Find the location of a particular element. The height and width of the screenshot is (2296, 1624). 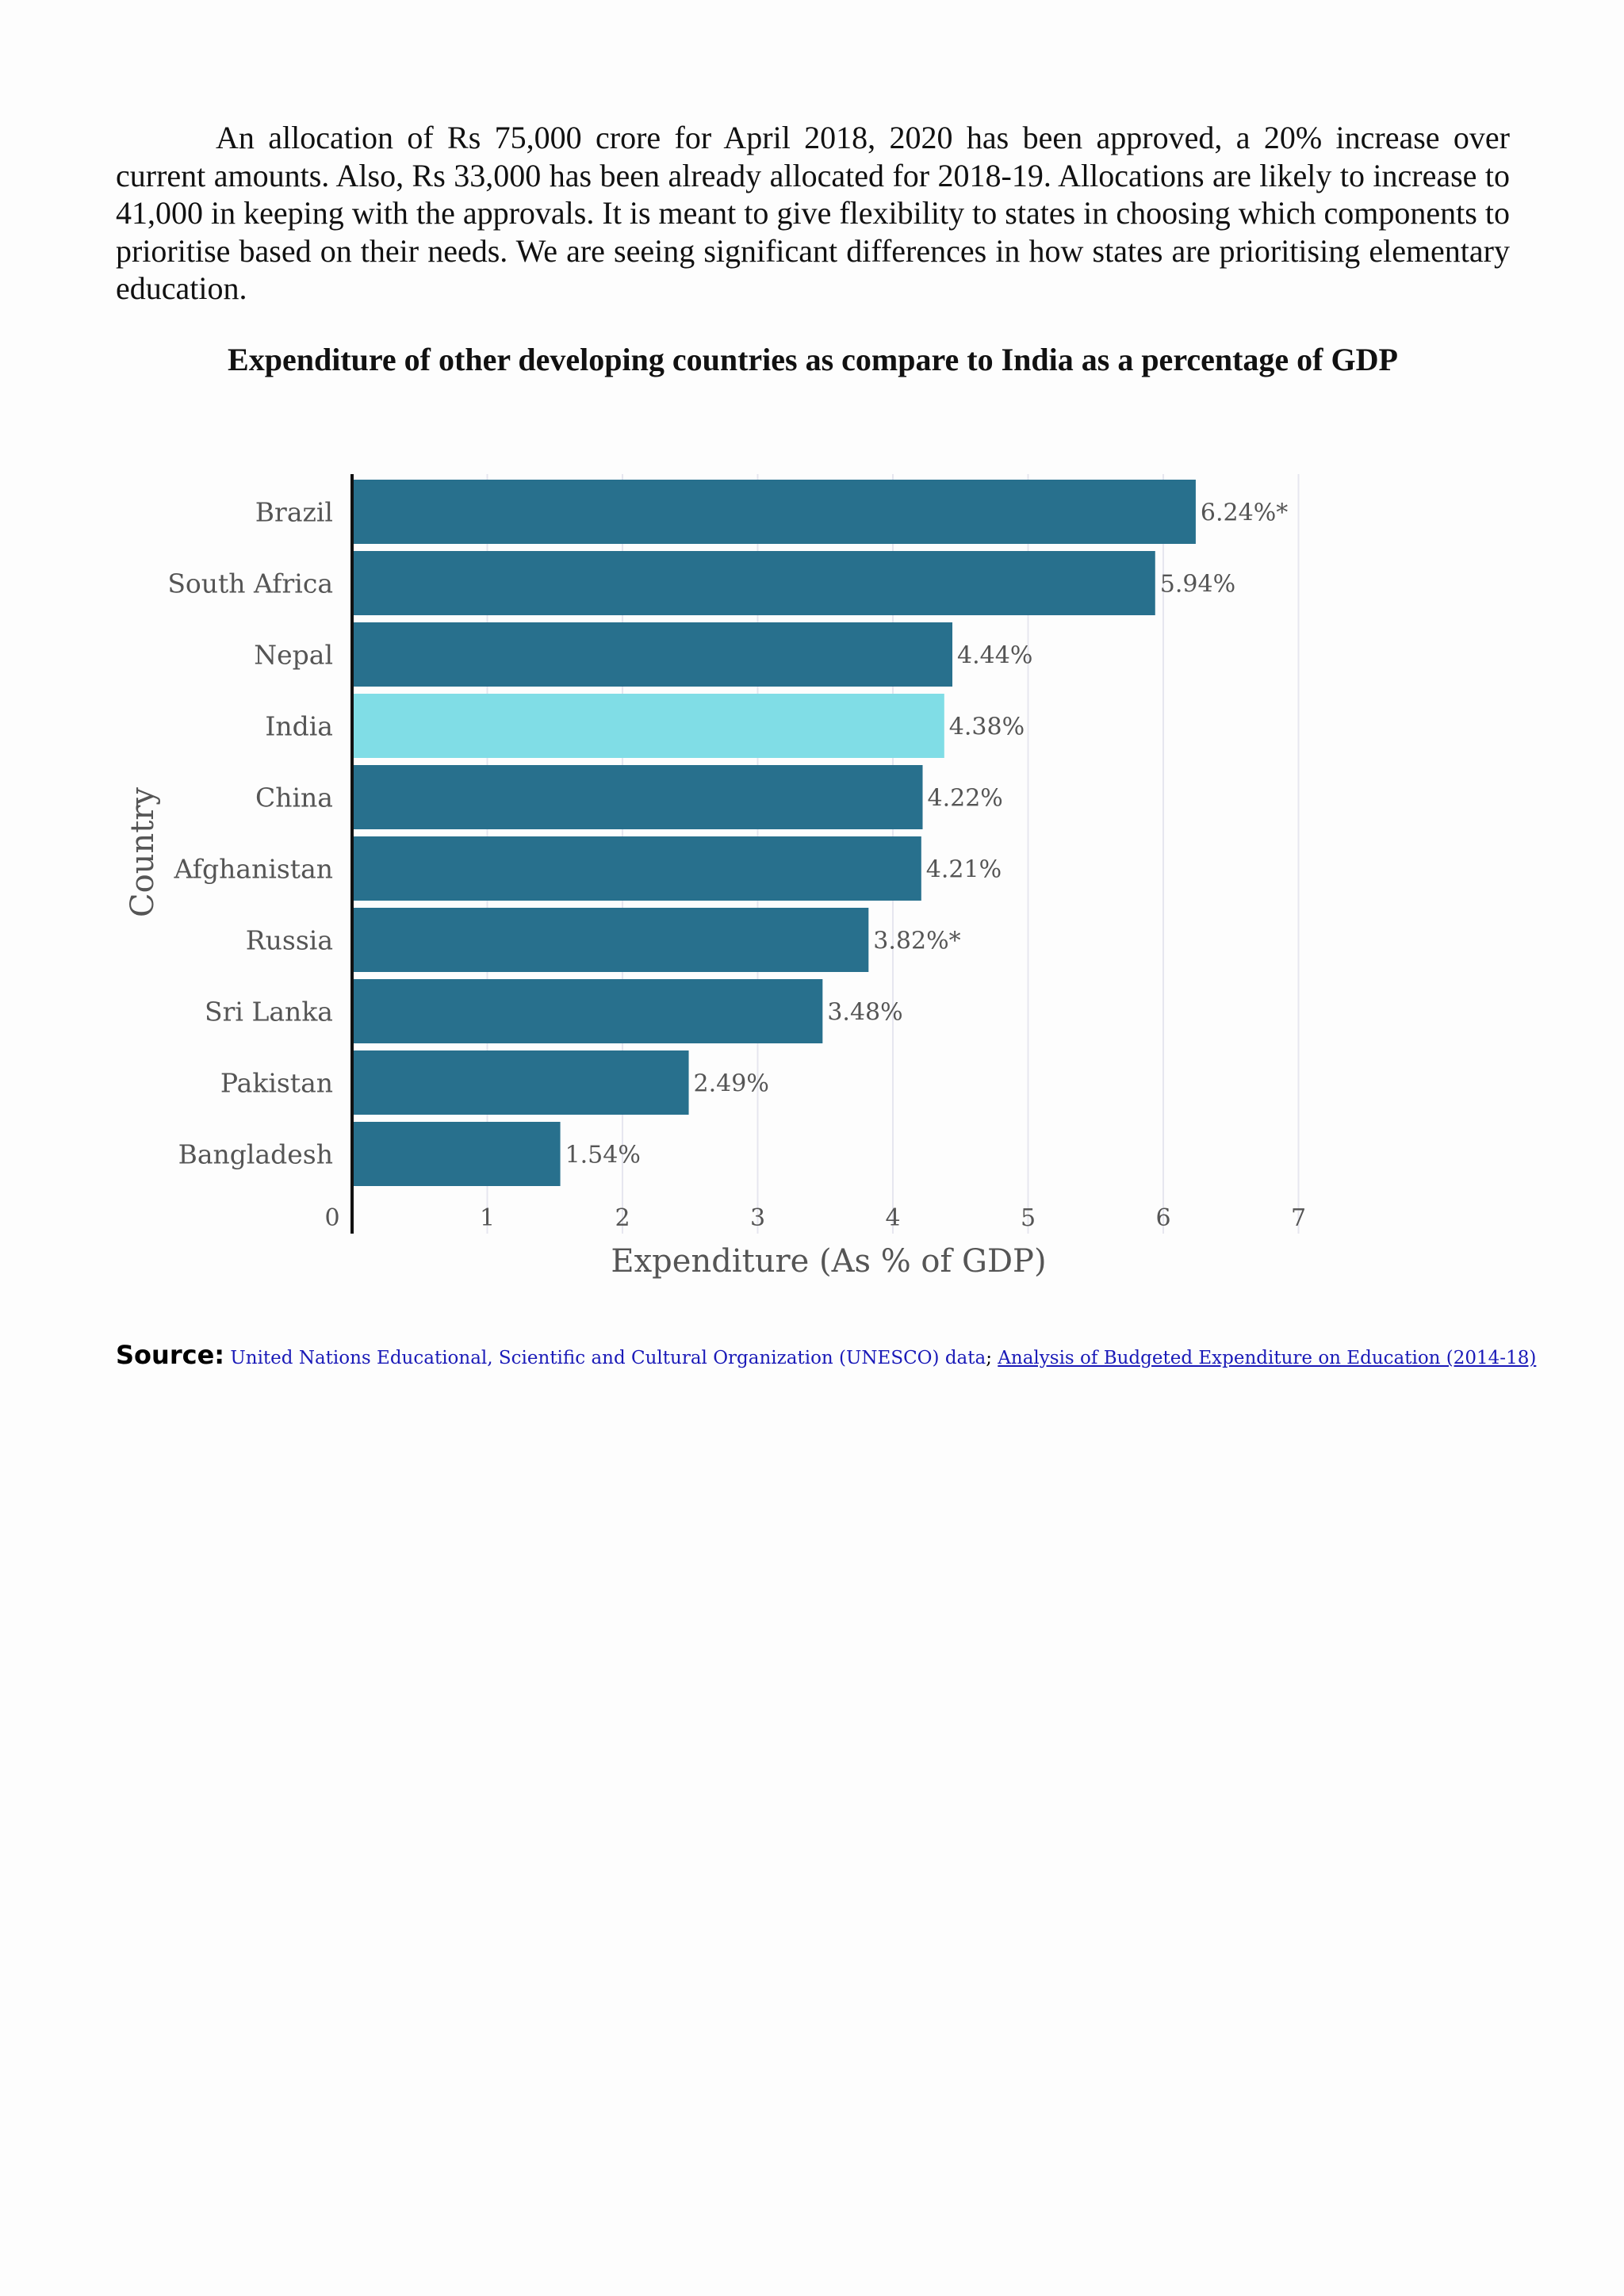

category-label: Nepal is located at coordinates (293, 655).